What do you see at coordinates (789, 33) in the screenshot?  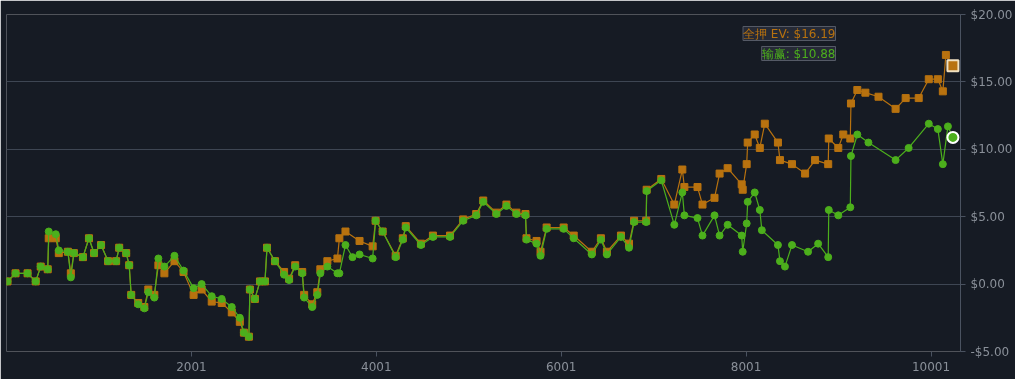 I see `text: 全押 EV: $16.19` at bounding box center [789, 33].